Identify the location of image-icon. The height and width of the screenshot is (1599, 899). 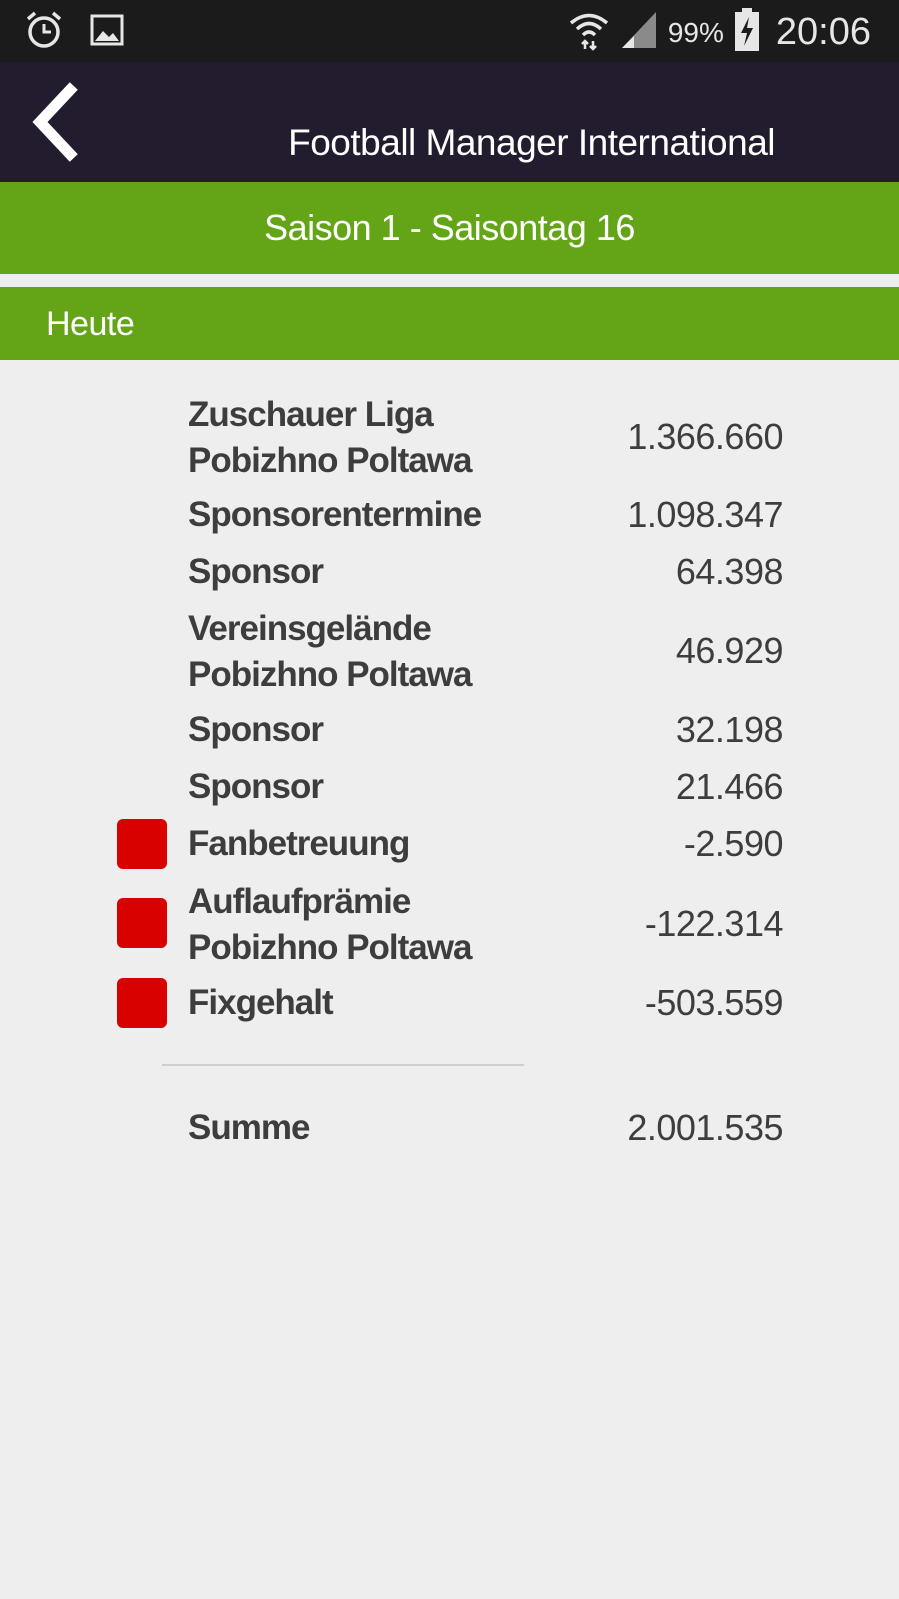
(107, 32).